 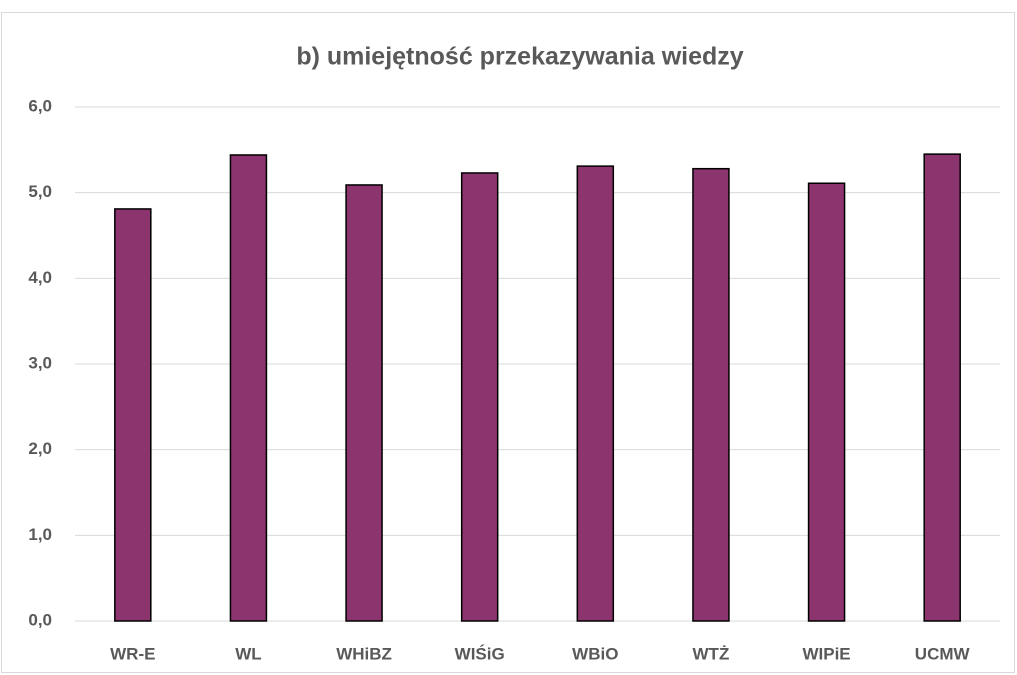 What do you see at coordinates (40, 362) in the screenshot?
I see `y-tick-label: 3,0` at bounding box center [40, 362].